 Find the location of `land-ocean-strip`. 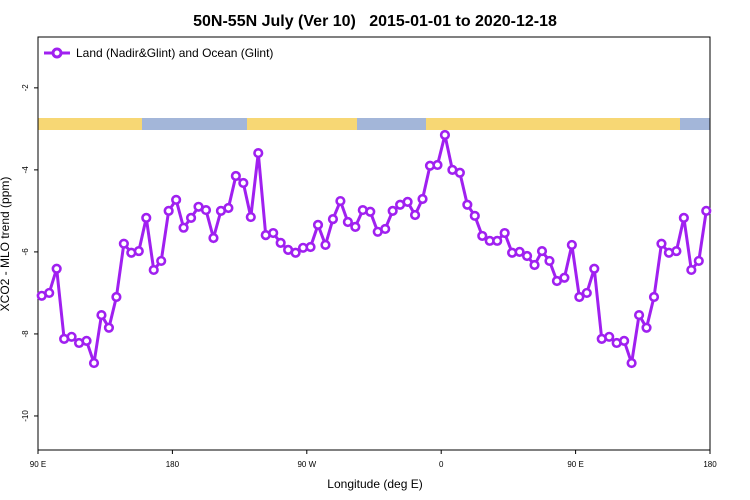

land-ocean-strip is located at coordinates (374, 124).